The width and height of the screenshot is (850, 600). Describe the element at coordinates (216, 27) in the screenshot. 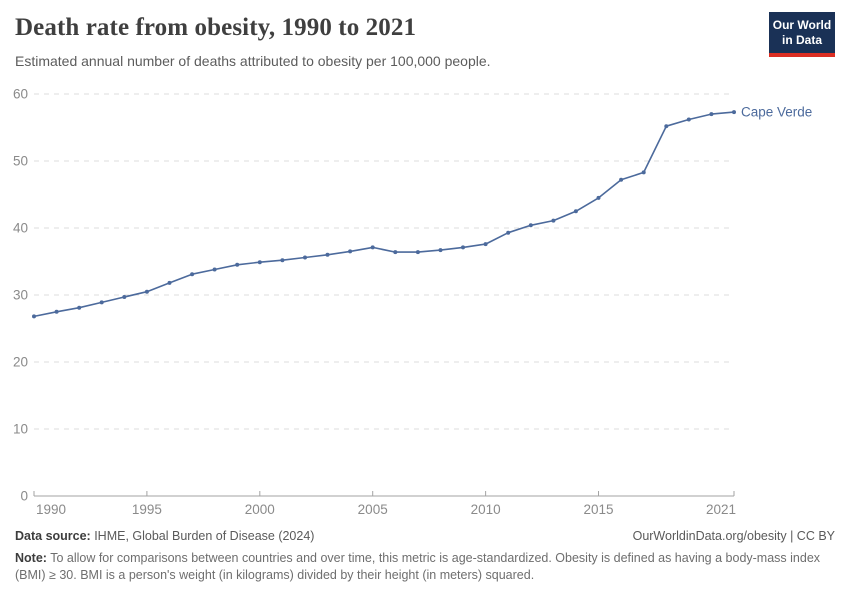

I see `page-title: Death rate from obesity, 1990 to 2021` at that location.